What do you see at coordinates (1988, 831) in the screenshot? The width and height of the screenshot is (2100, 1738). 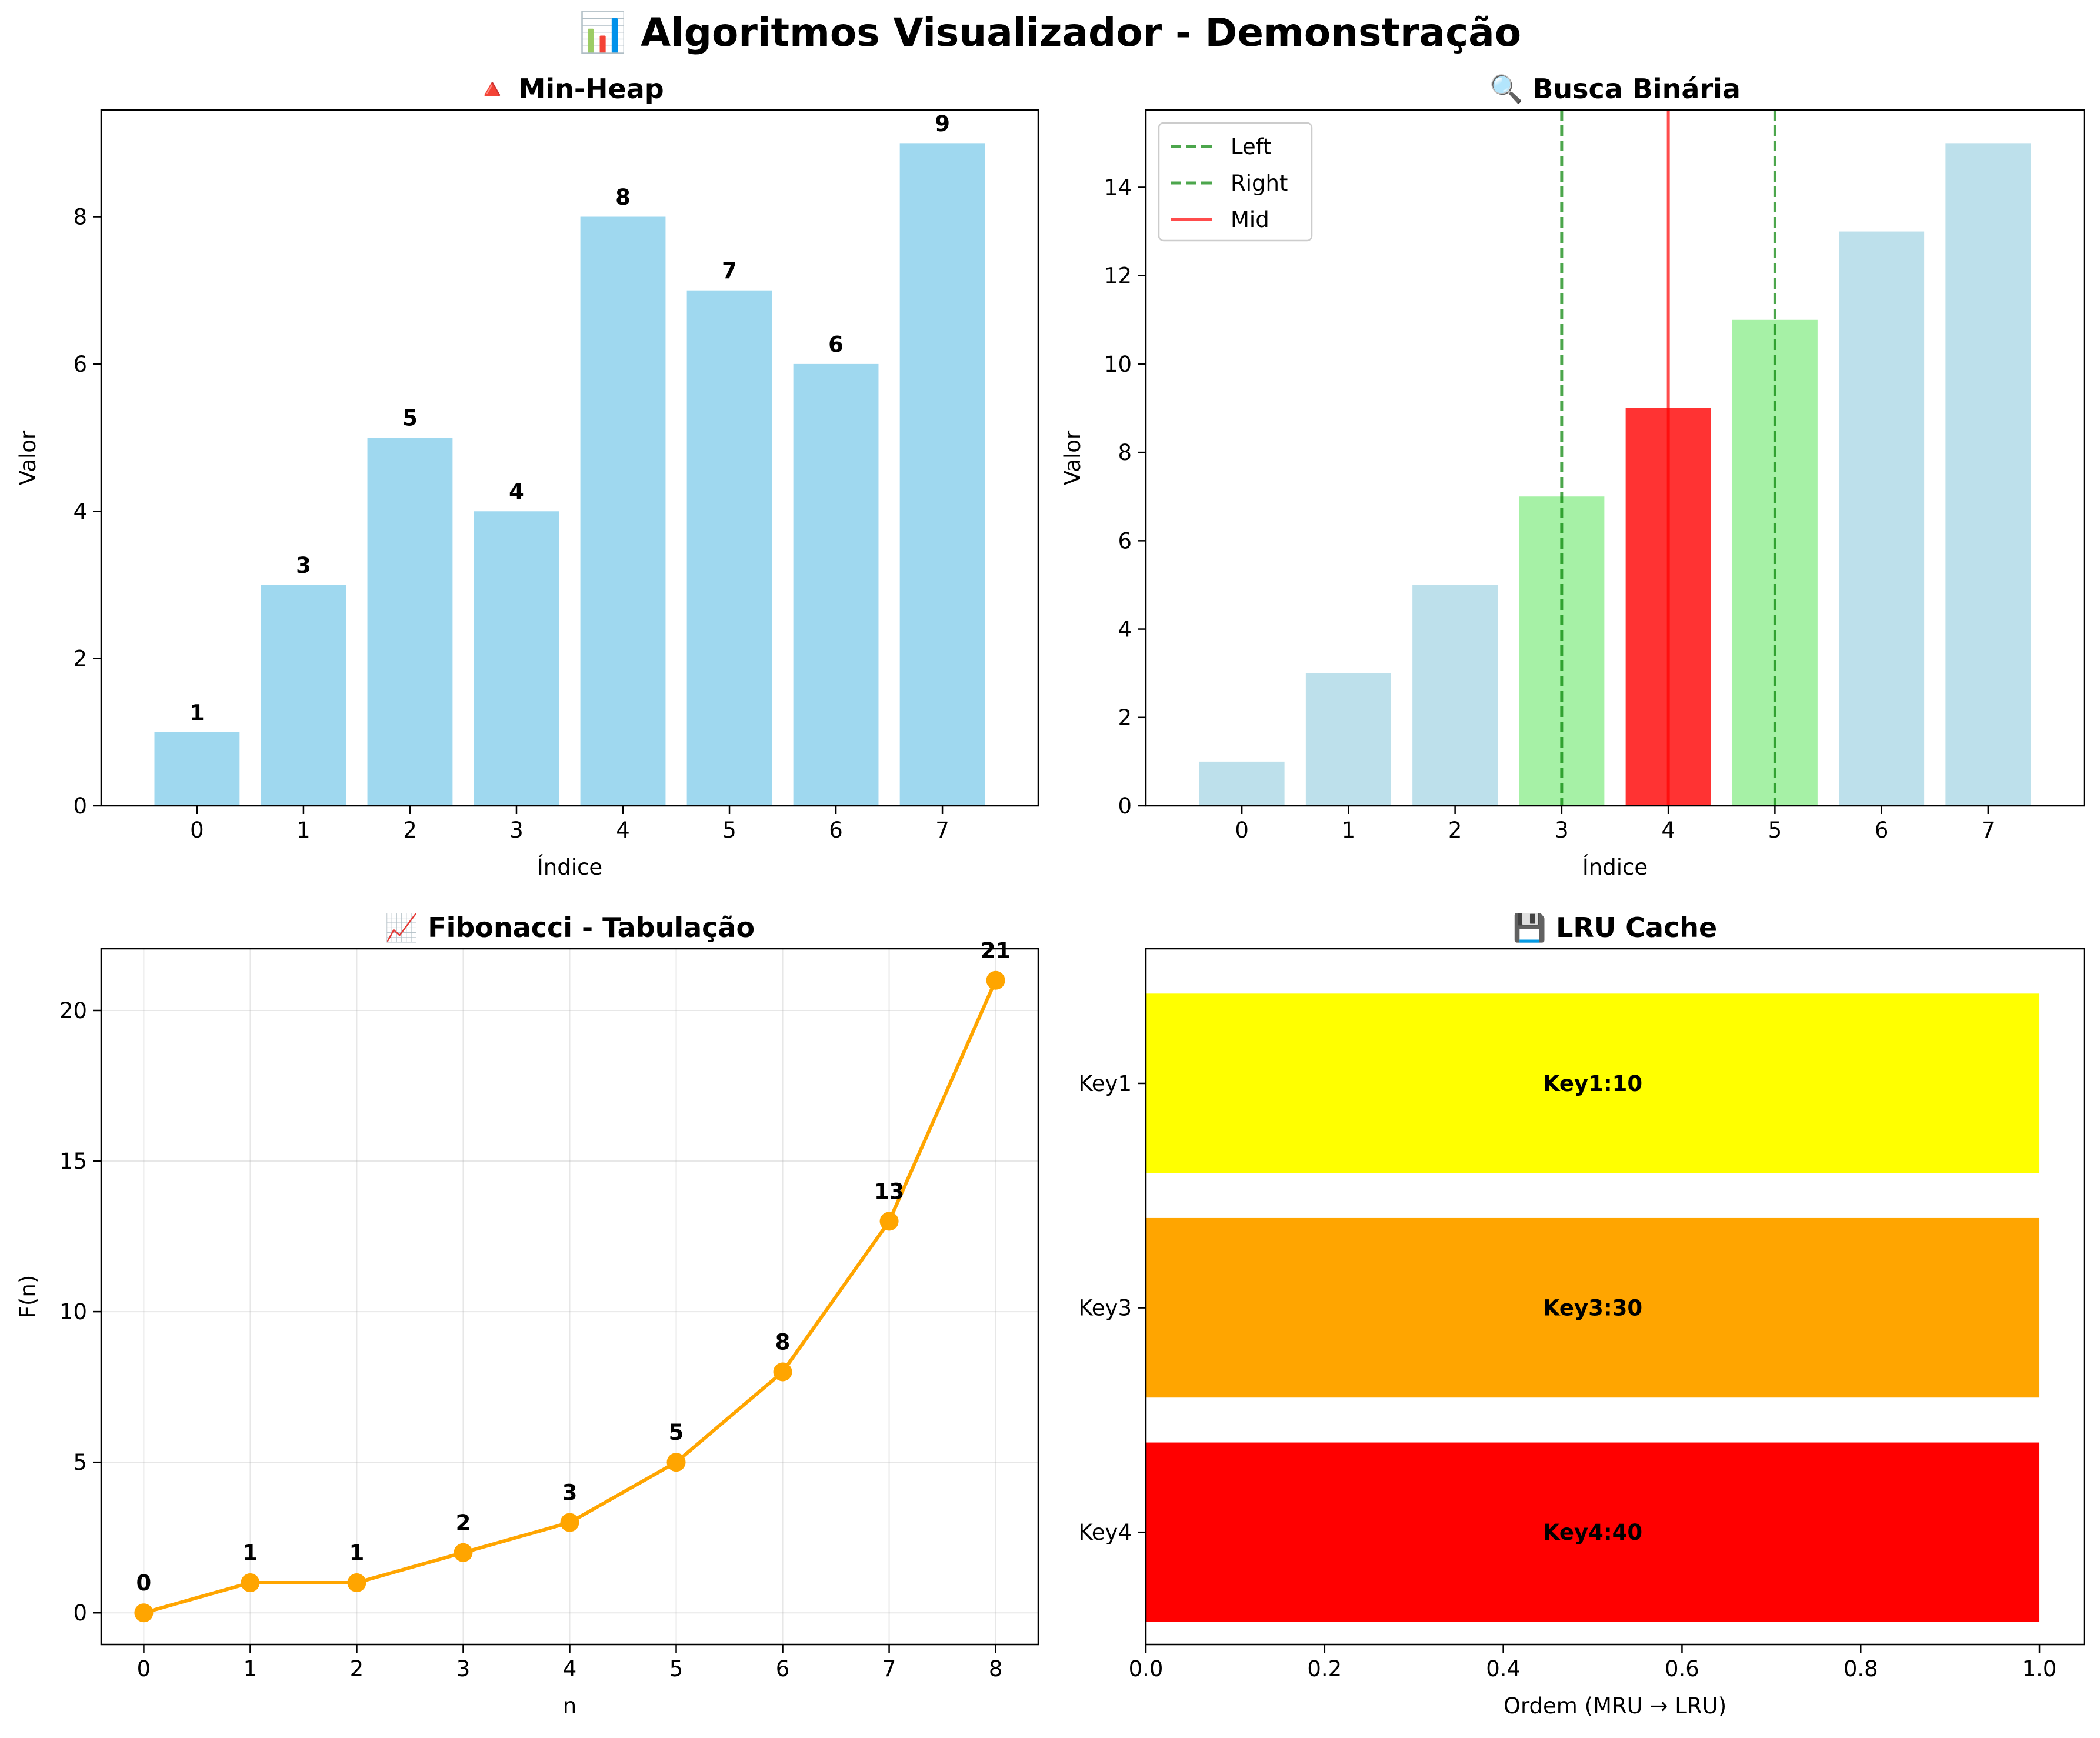 I see `binary-search-x-tick-label: 7` at bounding box center [1988, 831].